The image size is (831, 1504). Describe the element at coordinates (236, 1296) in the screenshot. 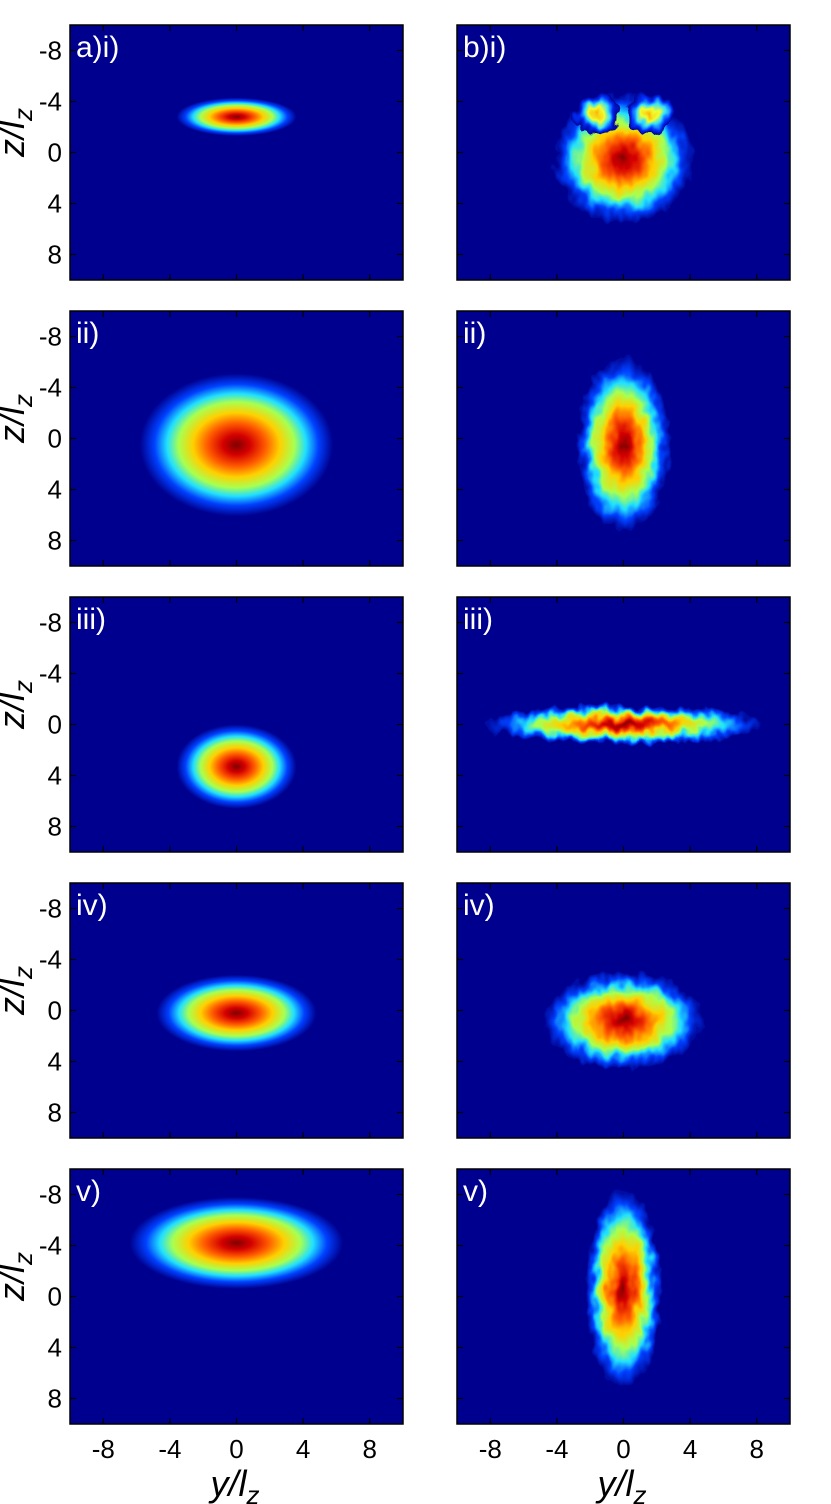

I see `panel-a-5: v)` at that location.